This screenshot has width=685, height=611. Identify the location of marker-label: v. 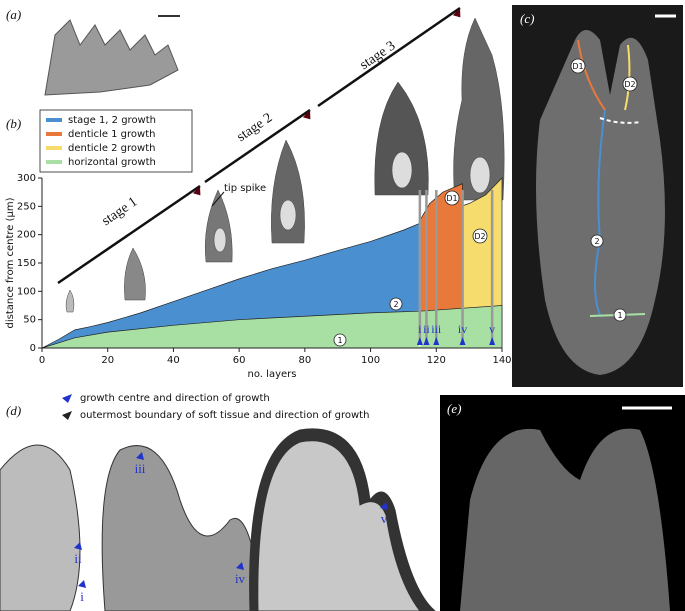
(492, 329).